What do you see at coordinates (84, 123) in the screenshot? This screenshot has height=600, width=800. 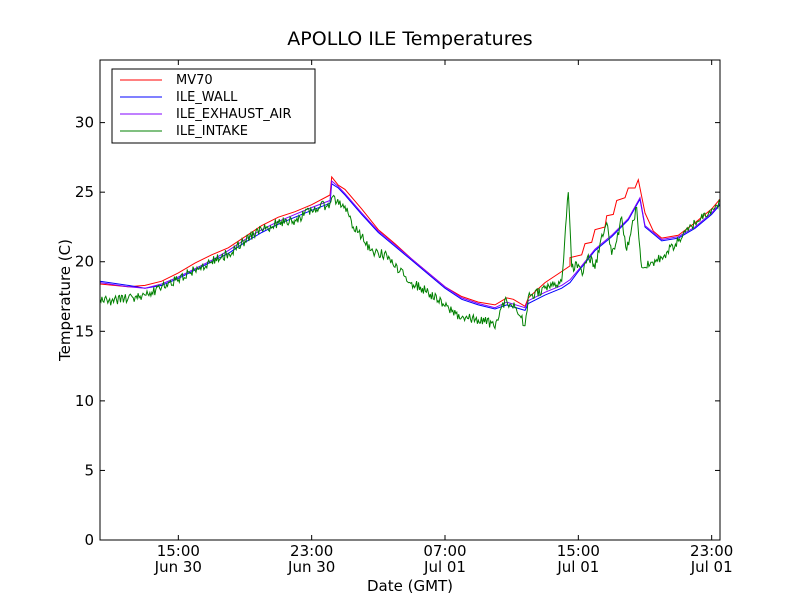 I see `y-tick-label: 30` at bounding box center [84, 123].